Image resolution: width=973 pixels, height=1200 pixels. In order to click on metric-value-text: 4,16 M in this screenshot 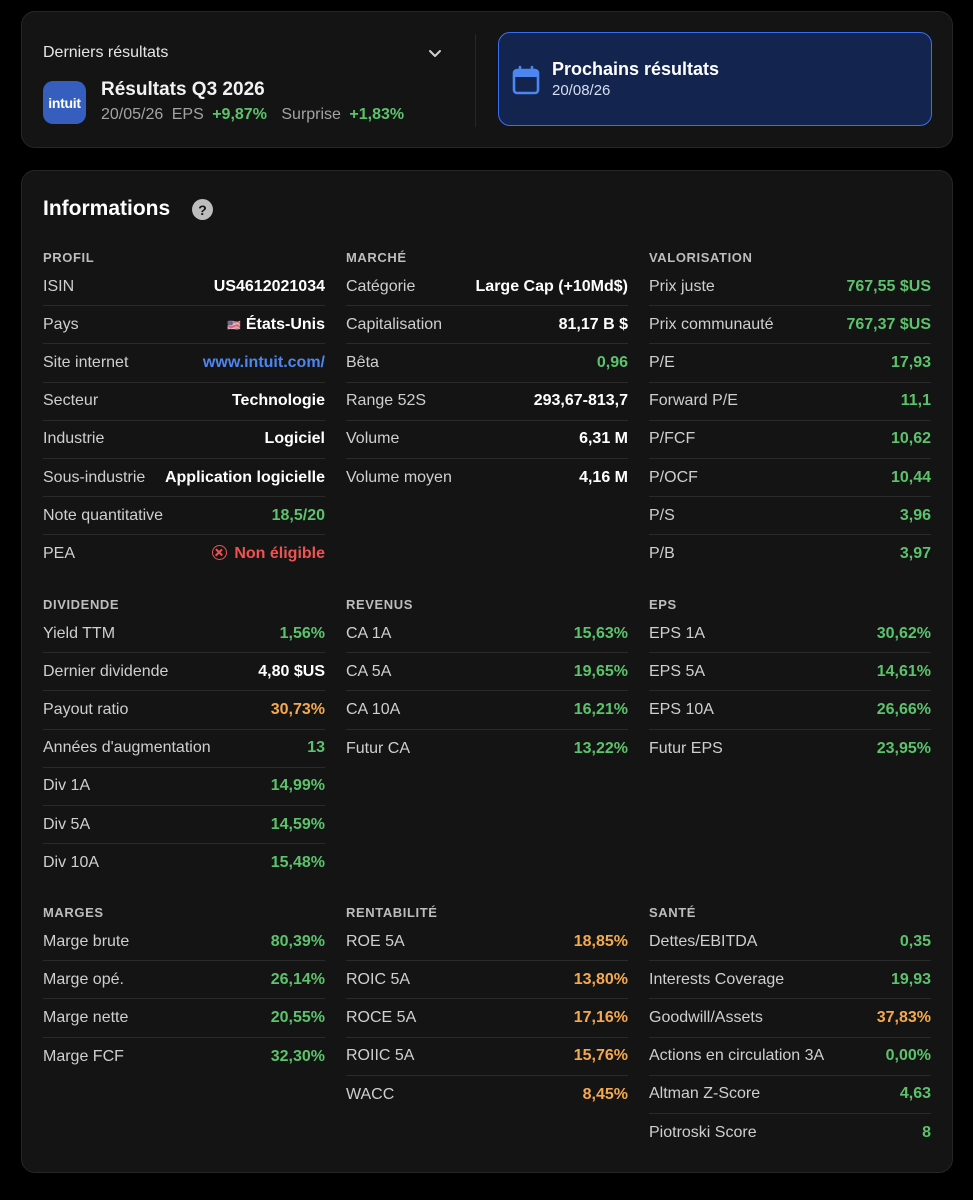, I will do `click(603, 478)`.